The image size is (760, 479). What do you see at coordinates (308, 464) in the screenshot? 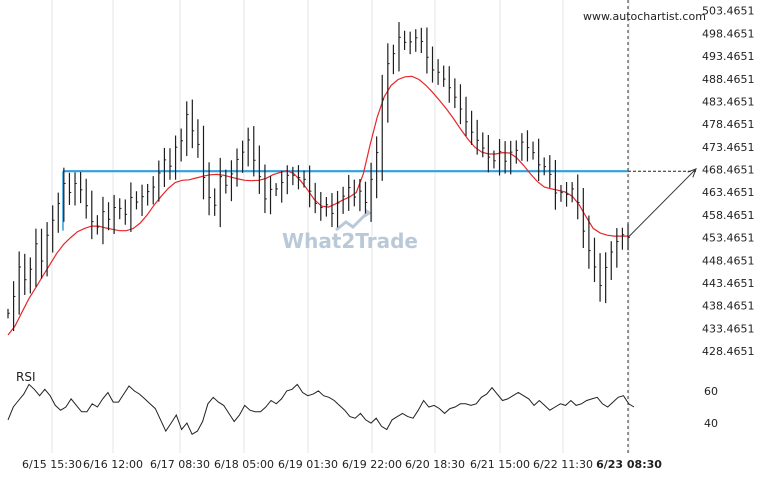
I see `x-tick-label: 6/19 01:30` at bounding box center [308, 464].